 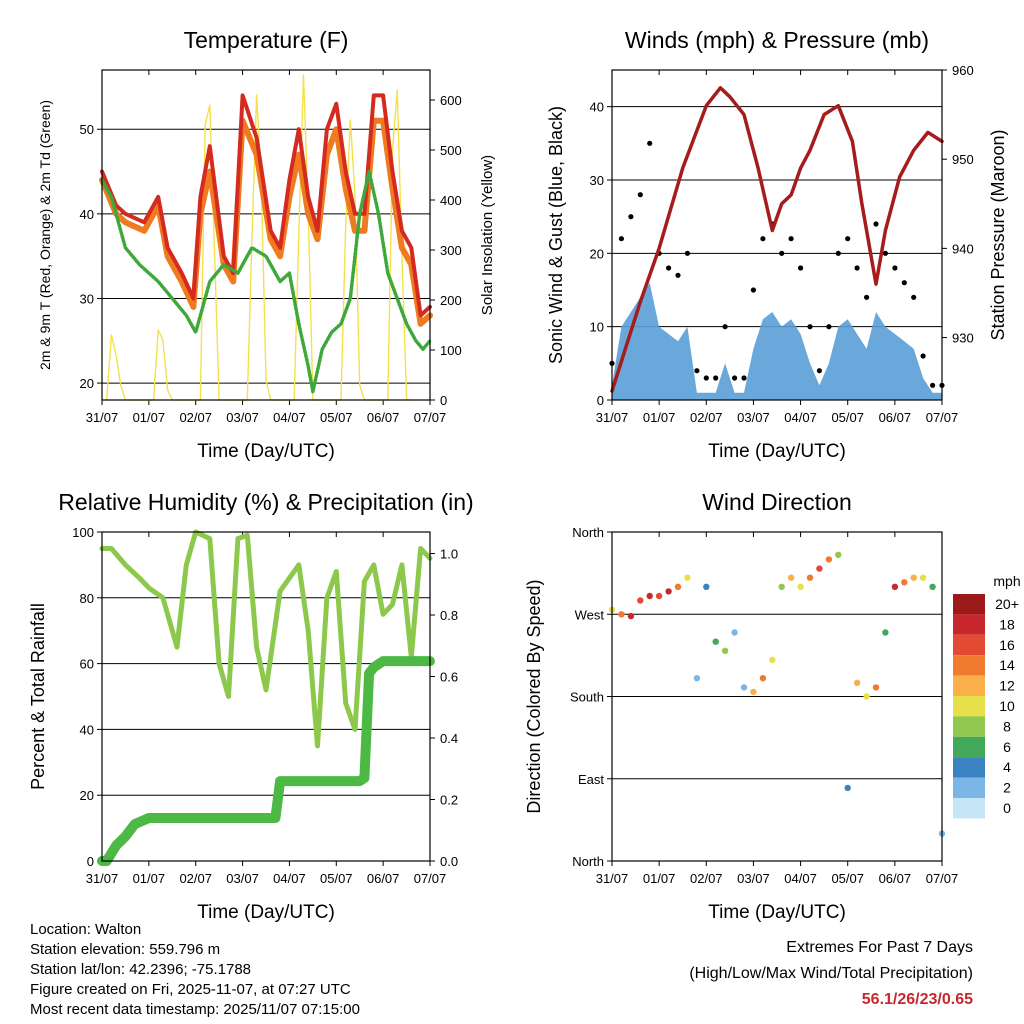 I want to click on humidity-xtick-label: 04/07, so click(x=289, y=878).